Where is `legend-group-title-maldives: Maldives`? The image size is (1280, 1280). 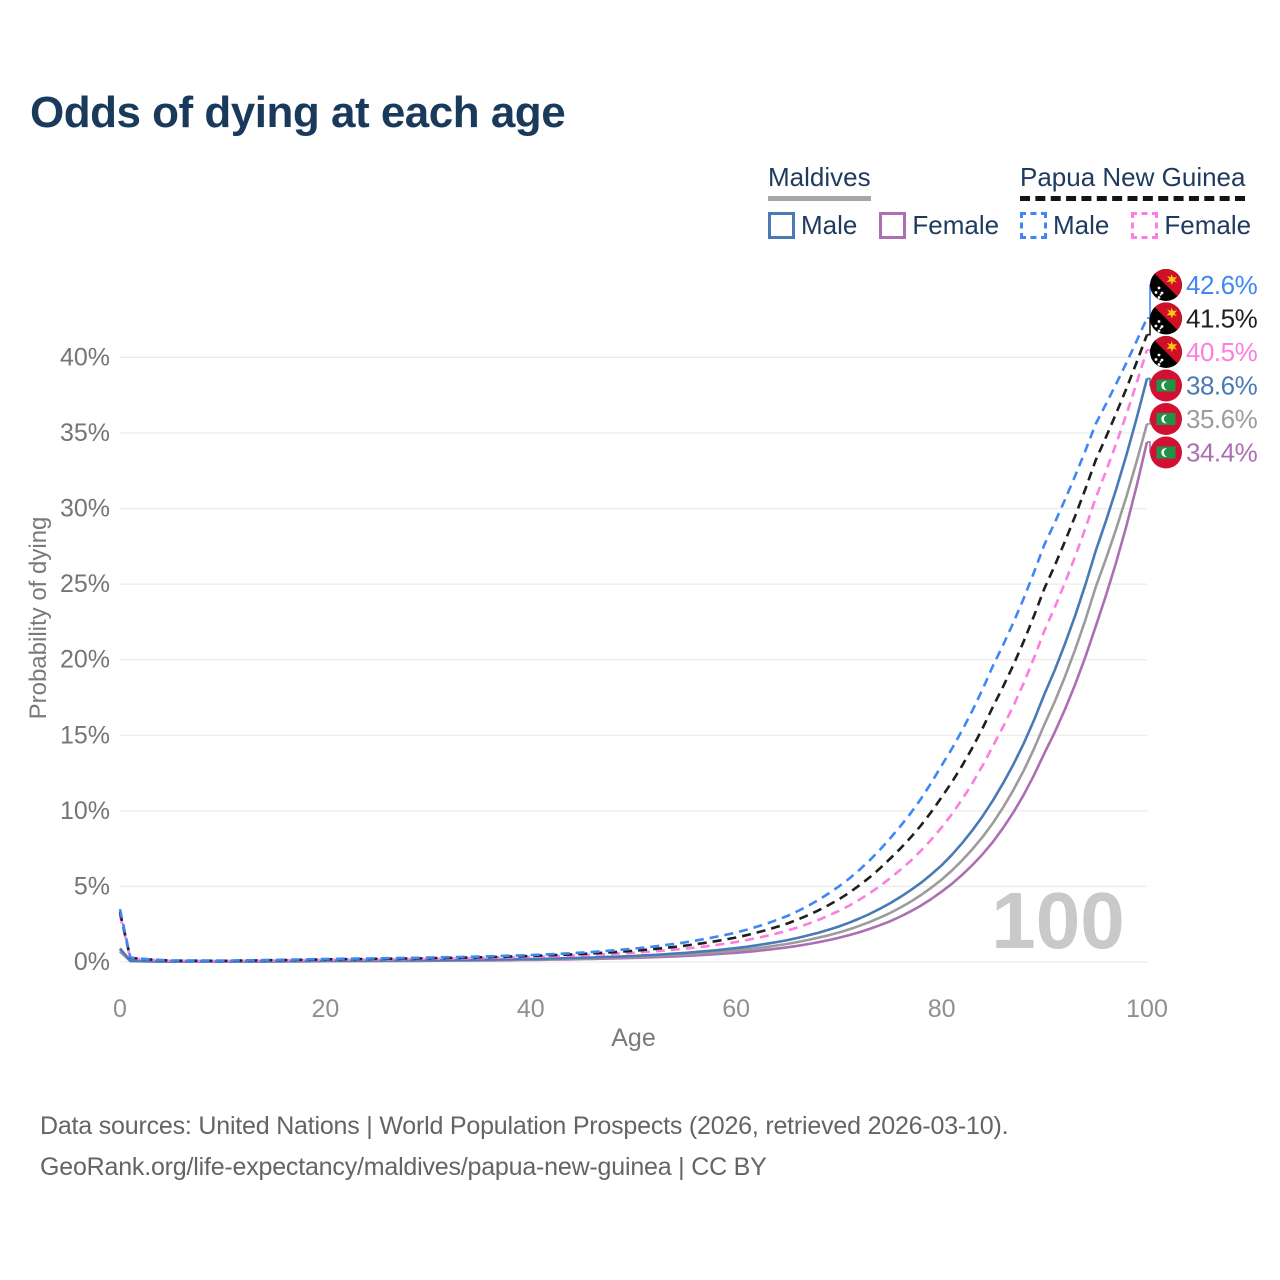
legend-group-title-maldives: Maldives is located at coordinates (819, 181).